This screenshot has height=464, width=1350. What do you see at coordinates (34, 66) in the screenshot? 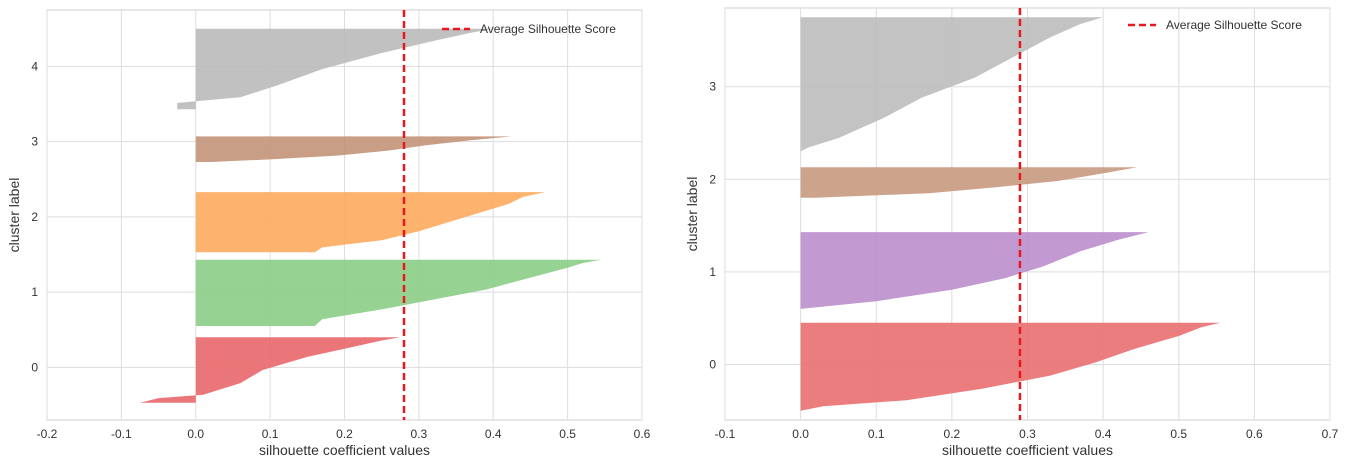
I see `y-tick-label: 4` at bounding box center [34, 66].